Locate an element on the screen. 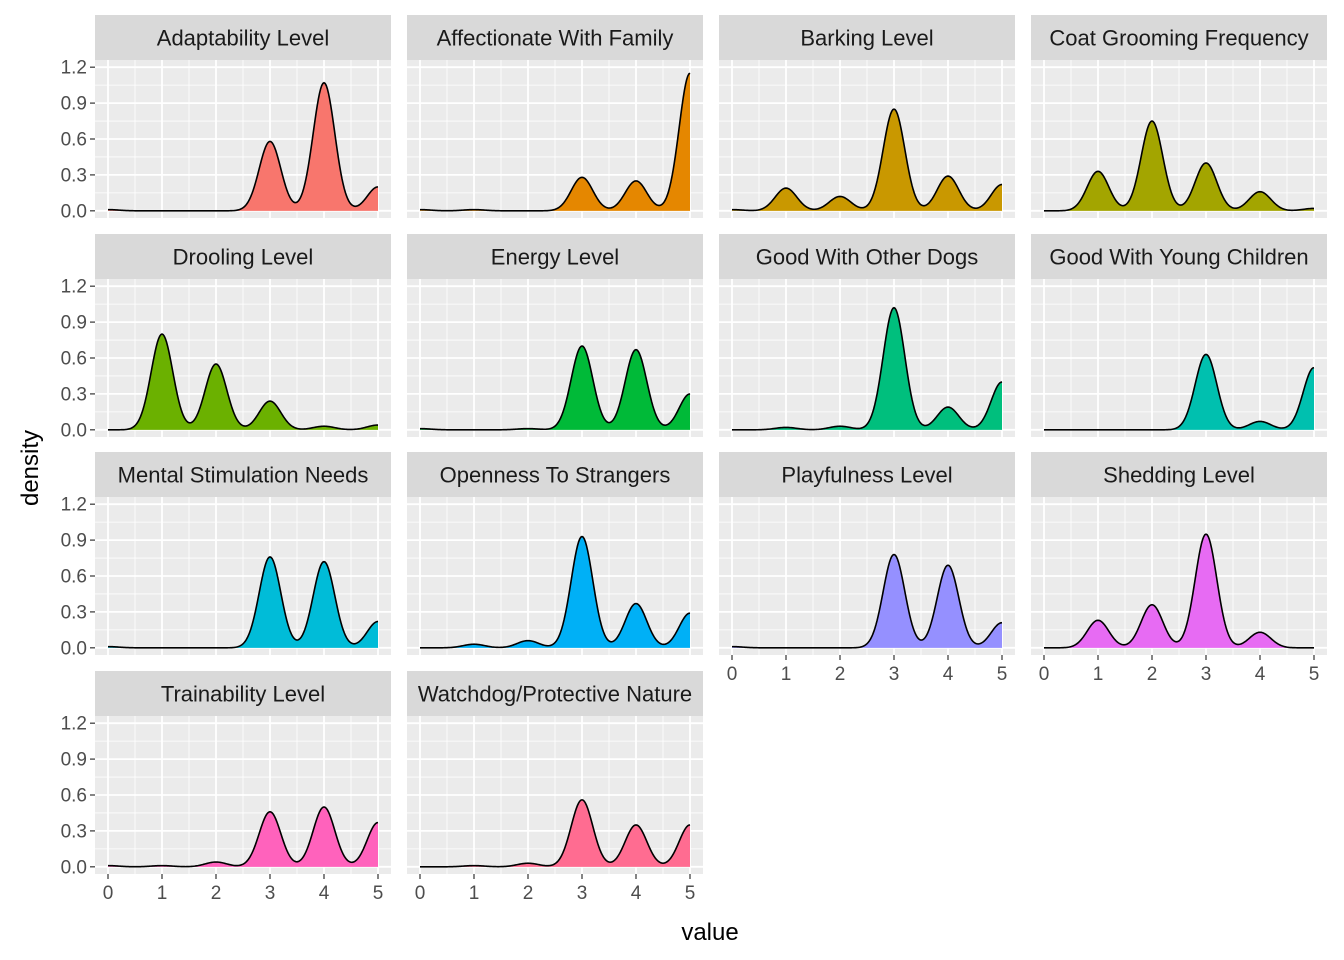 This screenshot has width=1344, height=960. density-line-mental-stimulation-needs is located at coordinates (243, 602).